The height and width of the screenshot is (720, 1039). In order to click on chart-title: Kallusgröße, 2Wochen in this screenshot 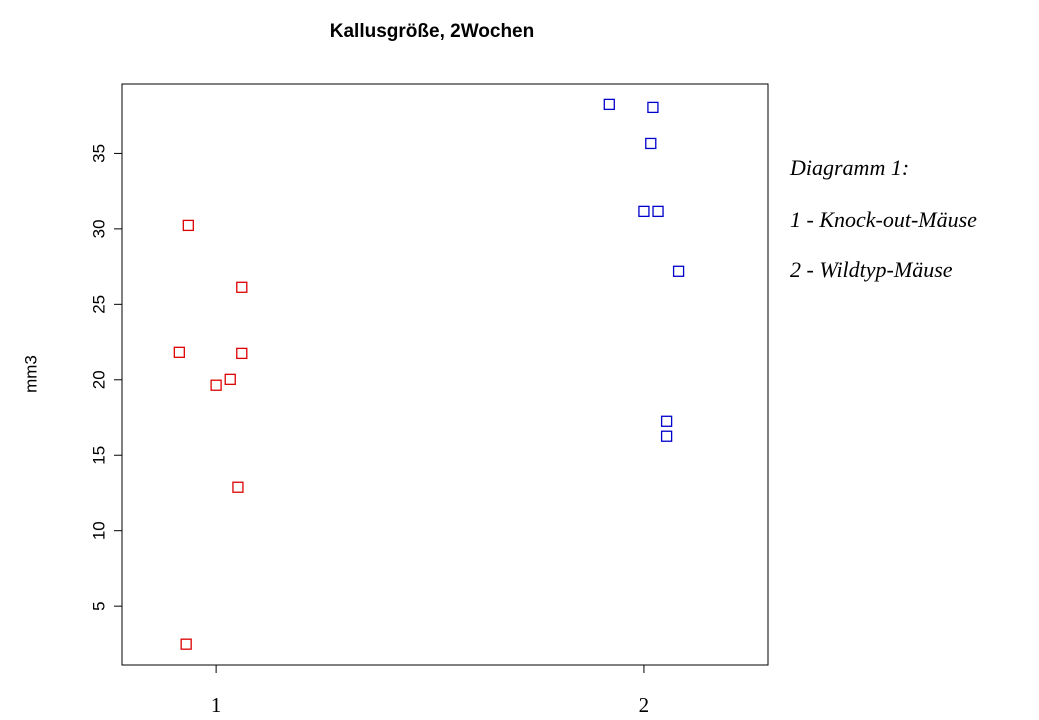, I will do `click(432, 31)`.